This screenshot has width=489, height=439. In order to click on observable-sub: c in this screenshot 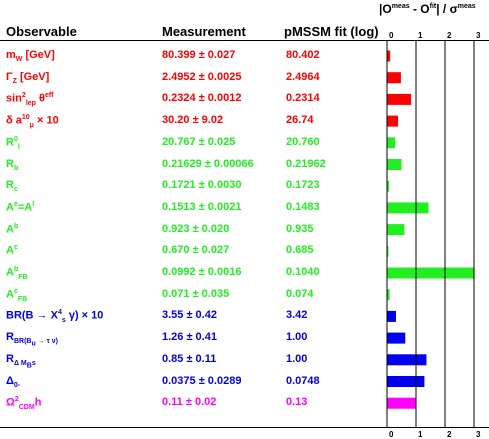, I will do `click(15, 190)`.